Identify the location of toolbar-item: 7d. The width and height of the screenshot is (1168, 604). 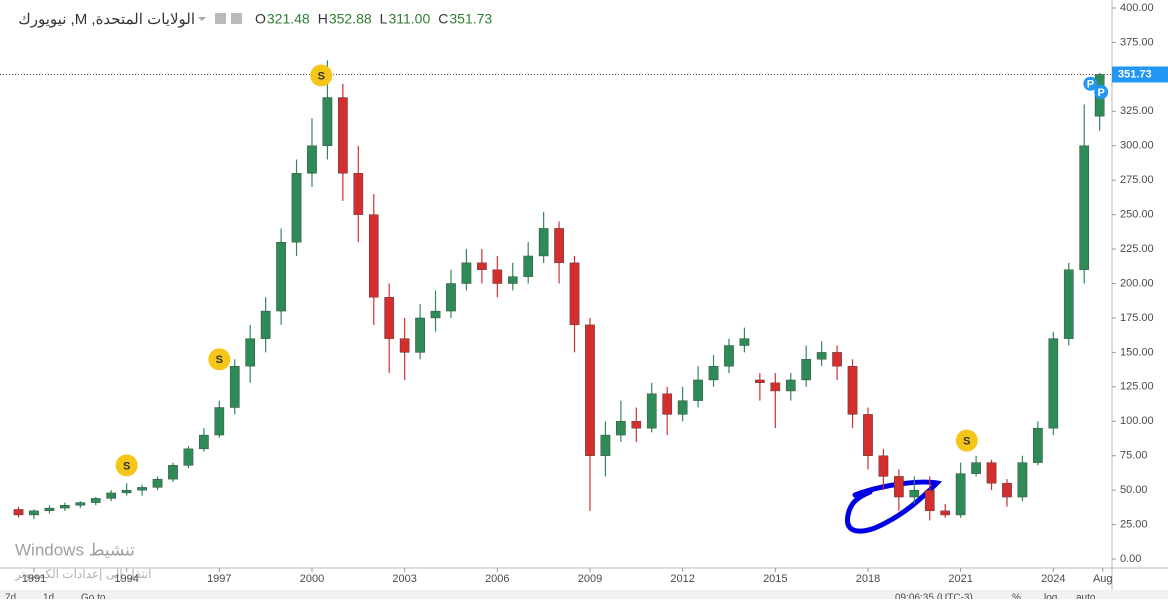
(10, 598).